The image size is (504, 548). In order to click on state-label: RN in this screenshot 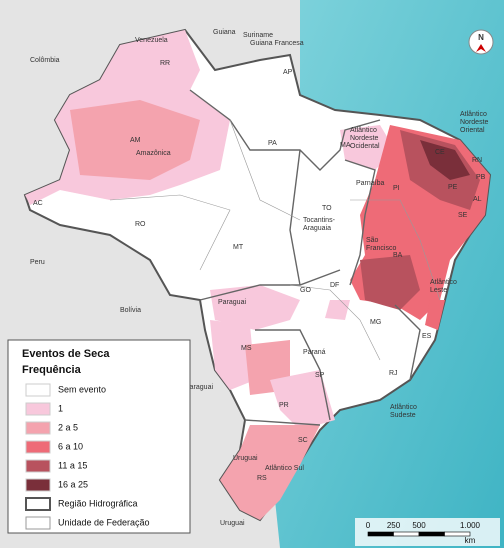, I will do `click(477, 160)`.